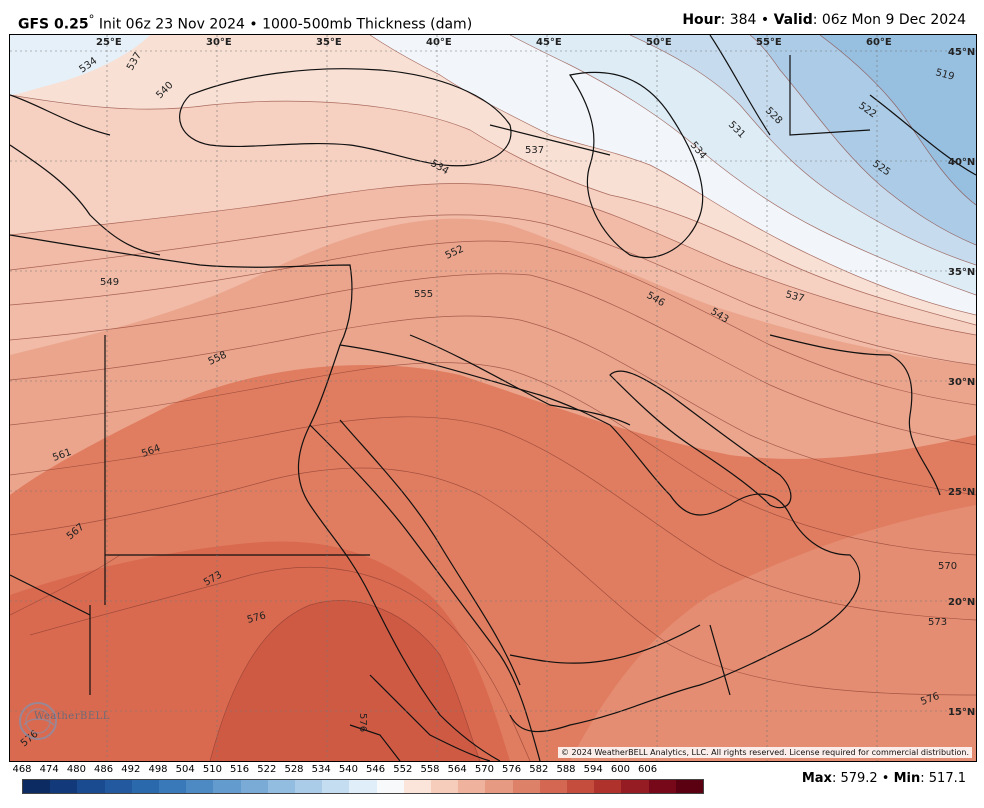 The height and width of the screenshot is (808, 984). Describe the element at coordinates (961, 162) in the screenshot. I see `lat-label-40: 40°N` at that location.